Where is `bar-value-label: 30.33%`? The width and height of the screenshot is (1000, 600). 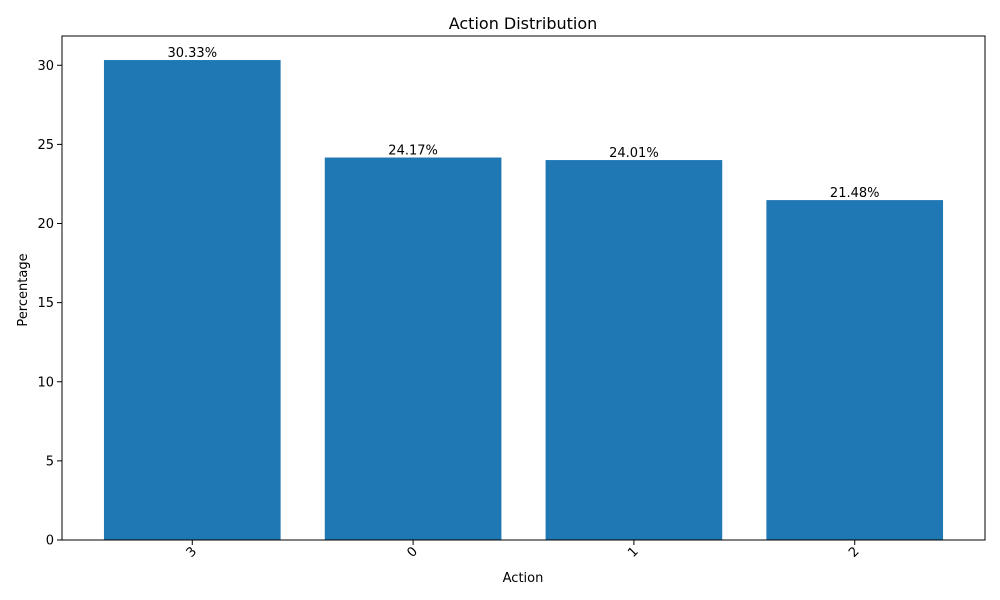
bar-value-label: 30.33% is located at coordinates (192, 53).